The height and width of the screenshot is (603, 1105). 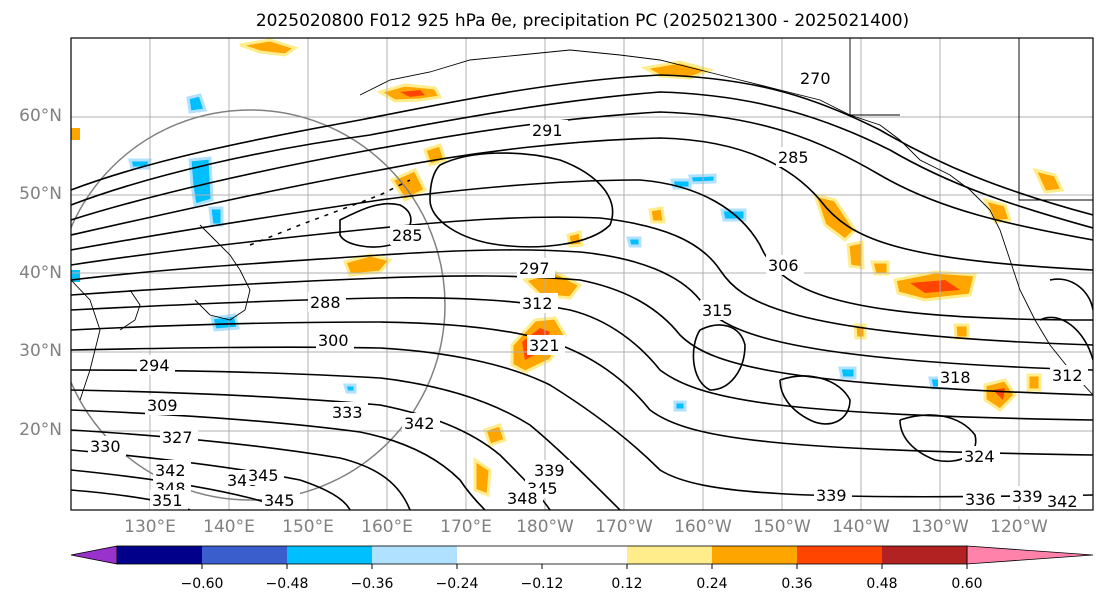 What do you see at coordinates (782, 527) in the screenshot?
I see `lon-label: 150°W` at bounding box center [782, 527].